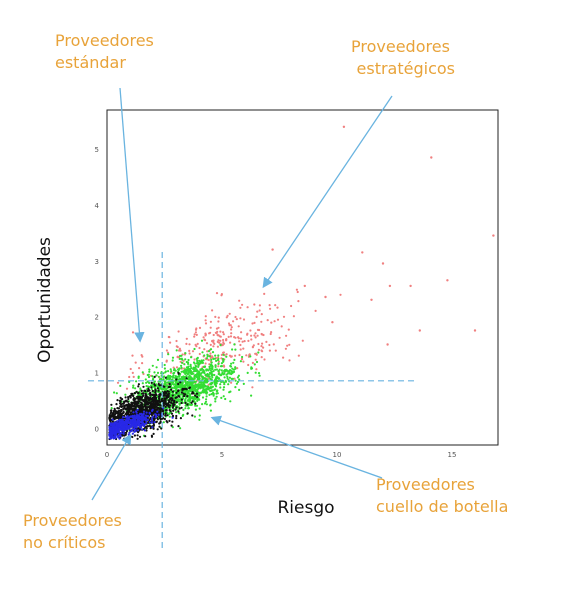 This screenshot has width=584, height=601. I want to click on y-tick-label: 1, so click(97, 373).